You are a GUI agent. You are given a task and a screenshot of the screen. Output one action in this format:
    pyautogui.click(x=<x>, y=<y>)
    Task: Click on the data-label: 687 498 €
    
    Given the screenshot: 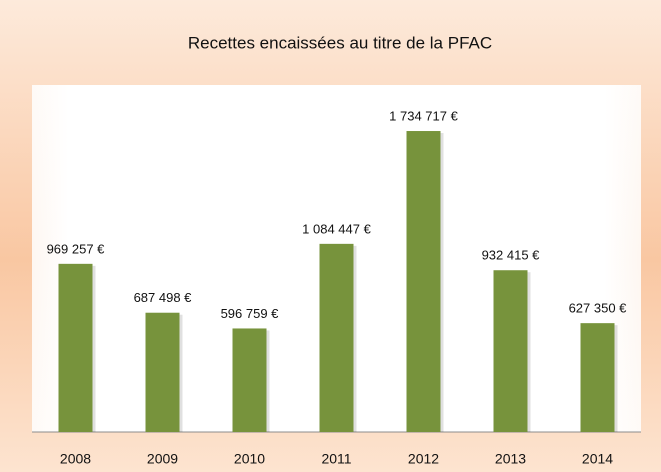 What is the action you would take?
    pyautogui.click(x=163, y=297)
    